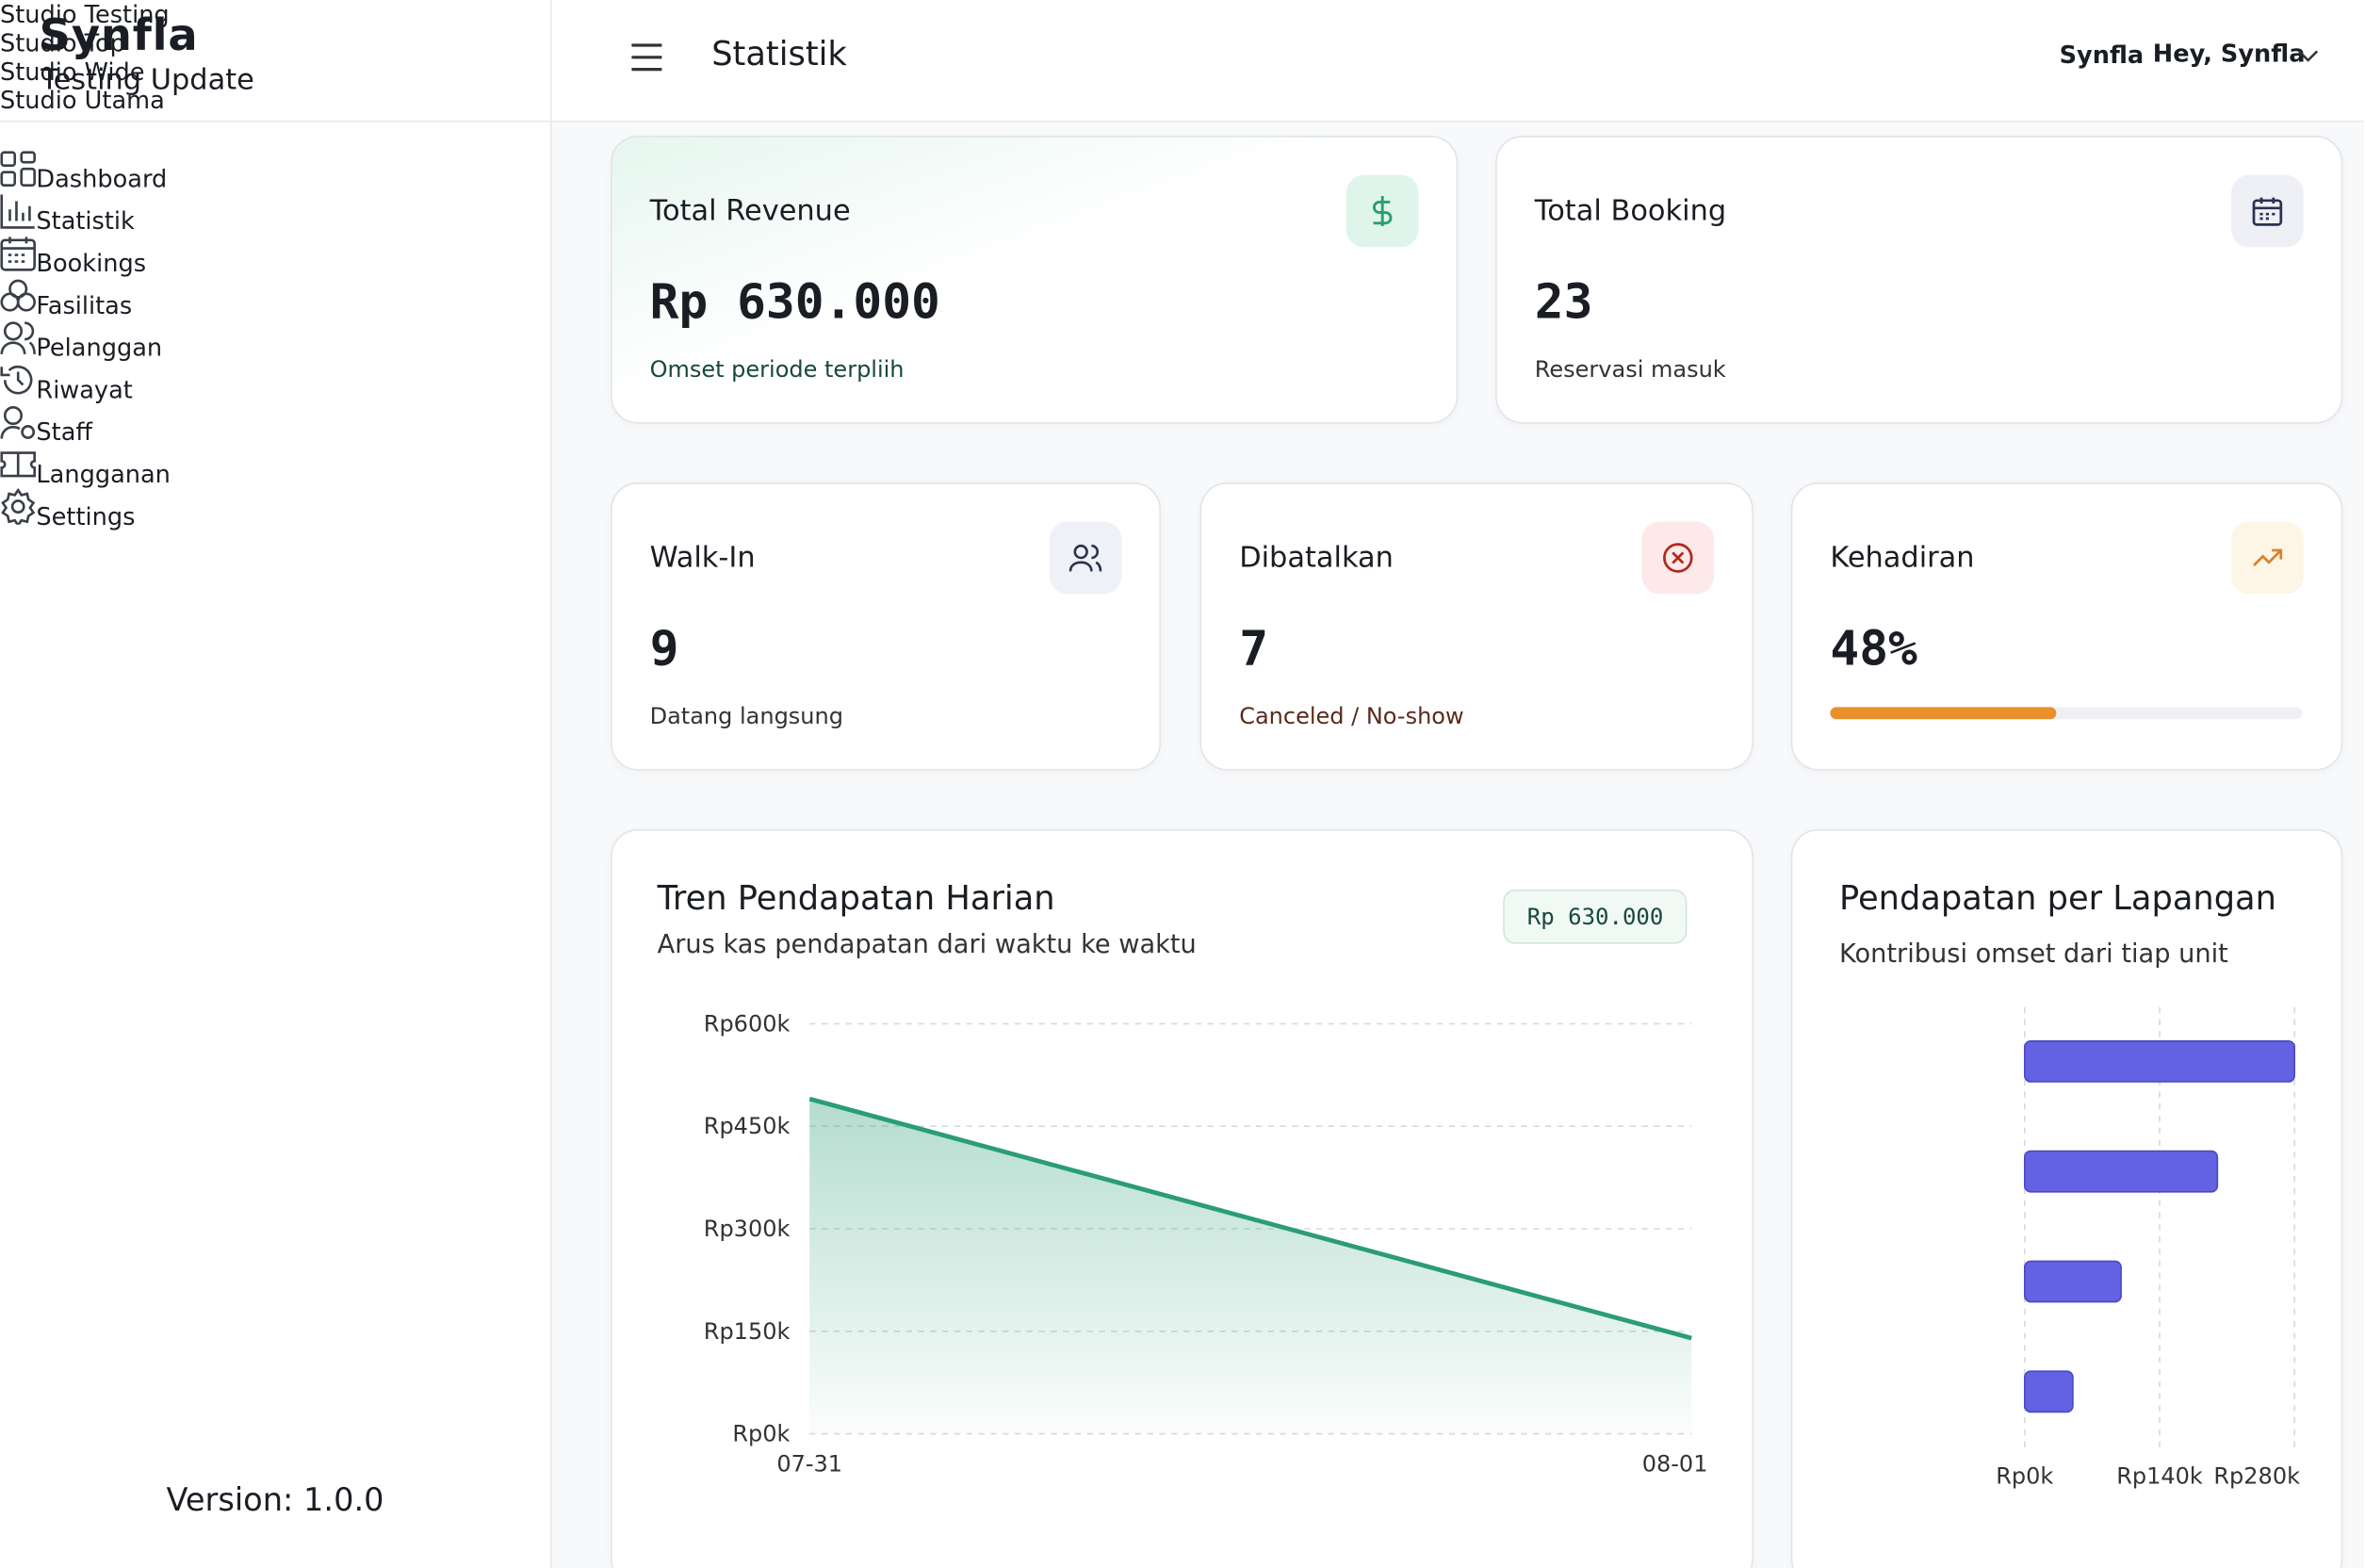 The image size is (2365, 1568). I want to click on nav-label: Bookings, so click(91, 263).